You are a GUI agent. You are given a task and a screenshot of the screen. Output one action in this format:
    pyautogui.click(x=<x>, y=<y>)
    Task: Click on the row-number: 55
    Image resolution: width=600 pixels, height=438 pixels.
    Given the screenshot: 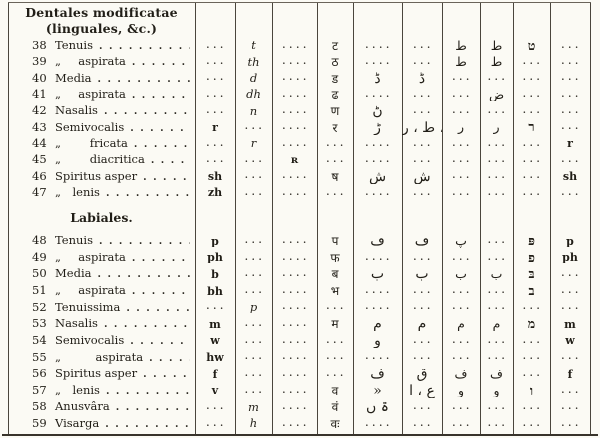 What is the action you would take?
    pyautogui.click(x=39, y=357)
    